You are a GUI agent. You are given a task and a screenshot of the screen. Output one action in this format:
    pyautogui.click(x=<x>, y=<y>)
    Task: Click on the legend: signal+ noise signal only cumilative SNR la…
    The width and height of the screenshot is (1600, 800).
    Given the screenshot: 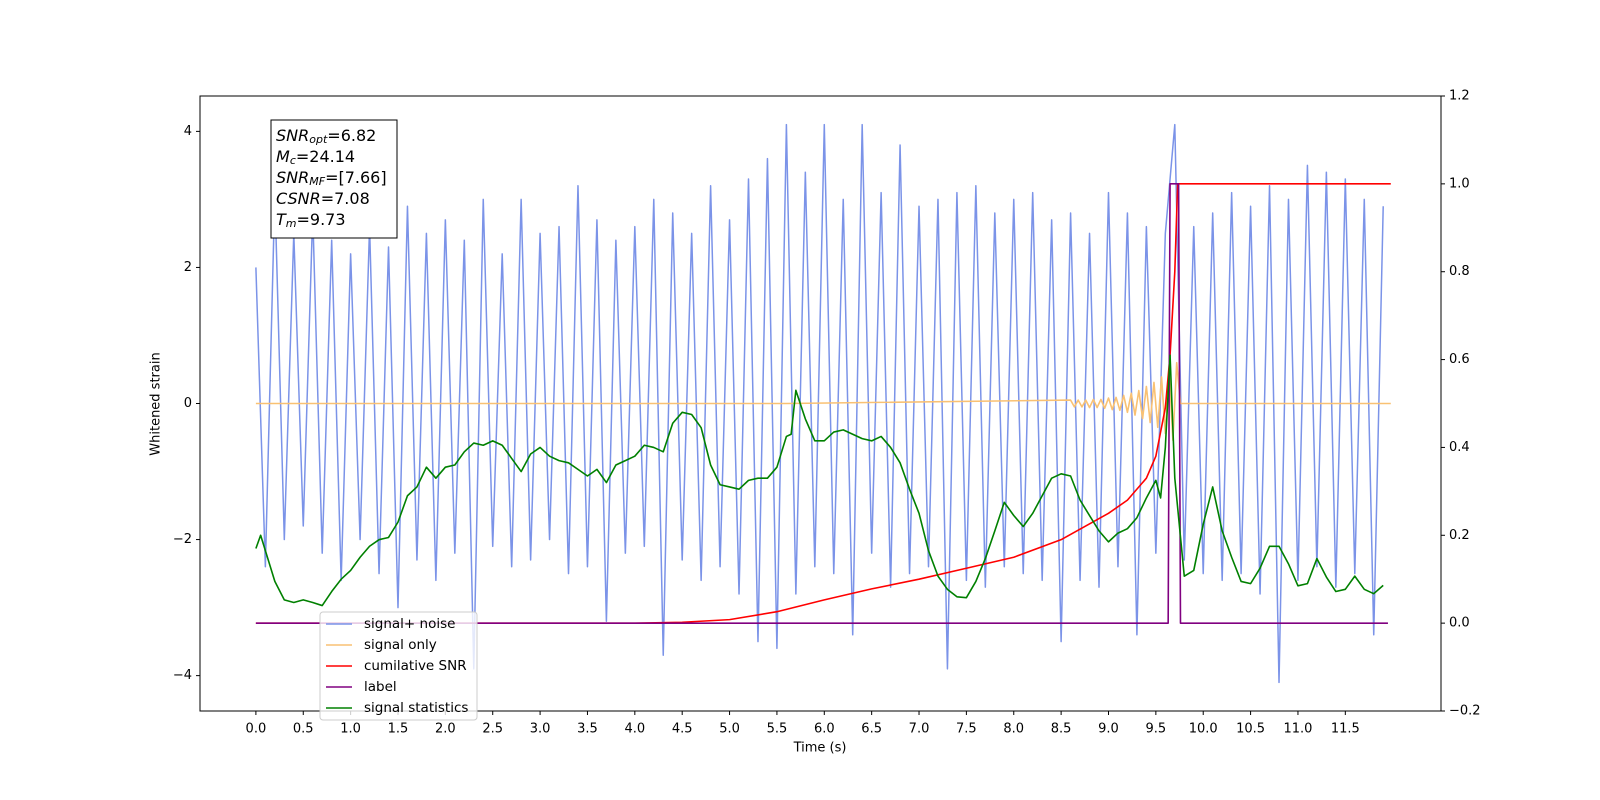 What is the action you would take?
    pyautogui.click(x=398, y=666)
    